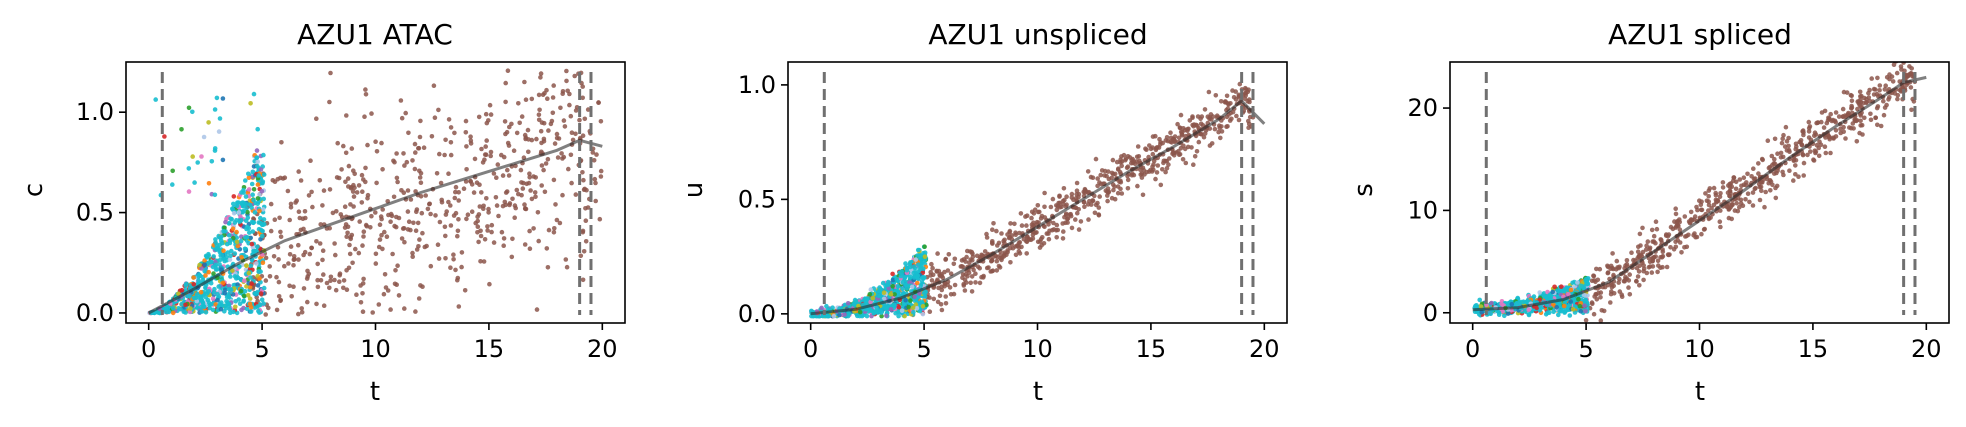  What do you see at coordinates (34, 190) in the screenshot?
I see `y-axis-label: c` at bounding box center [34, 190].